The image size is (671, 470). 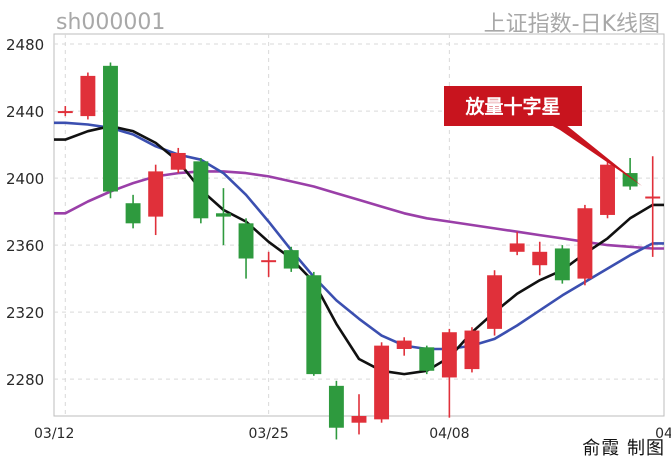 I want to click on x-axis-ticks: 03/12 03/25 04/08 04/23, so click(x=352, y=434).